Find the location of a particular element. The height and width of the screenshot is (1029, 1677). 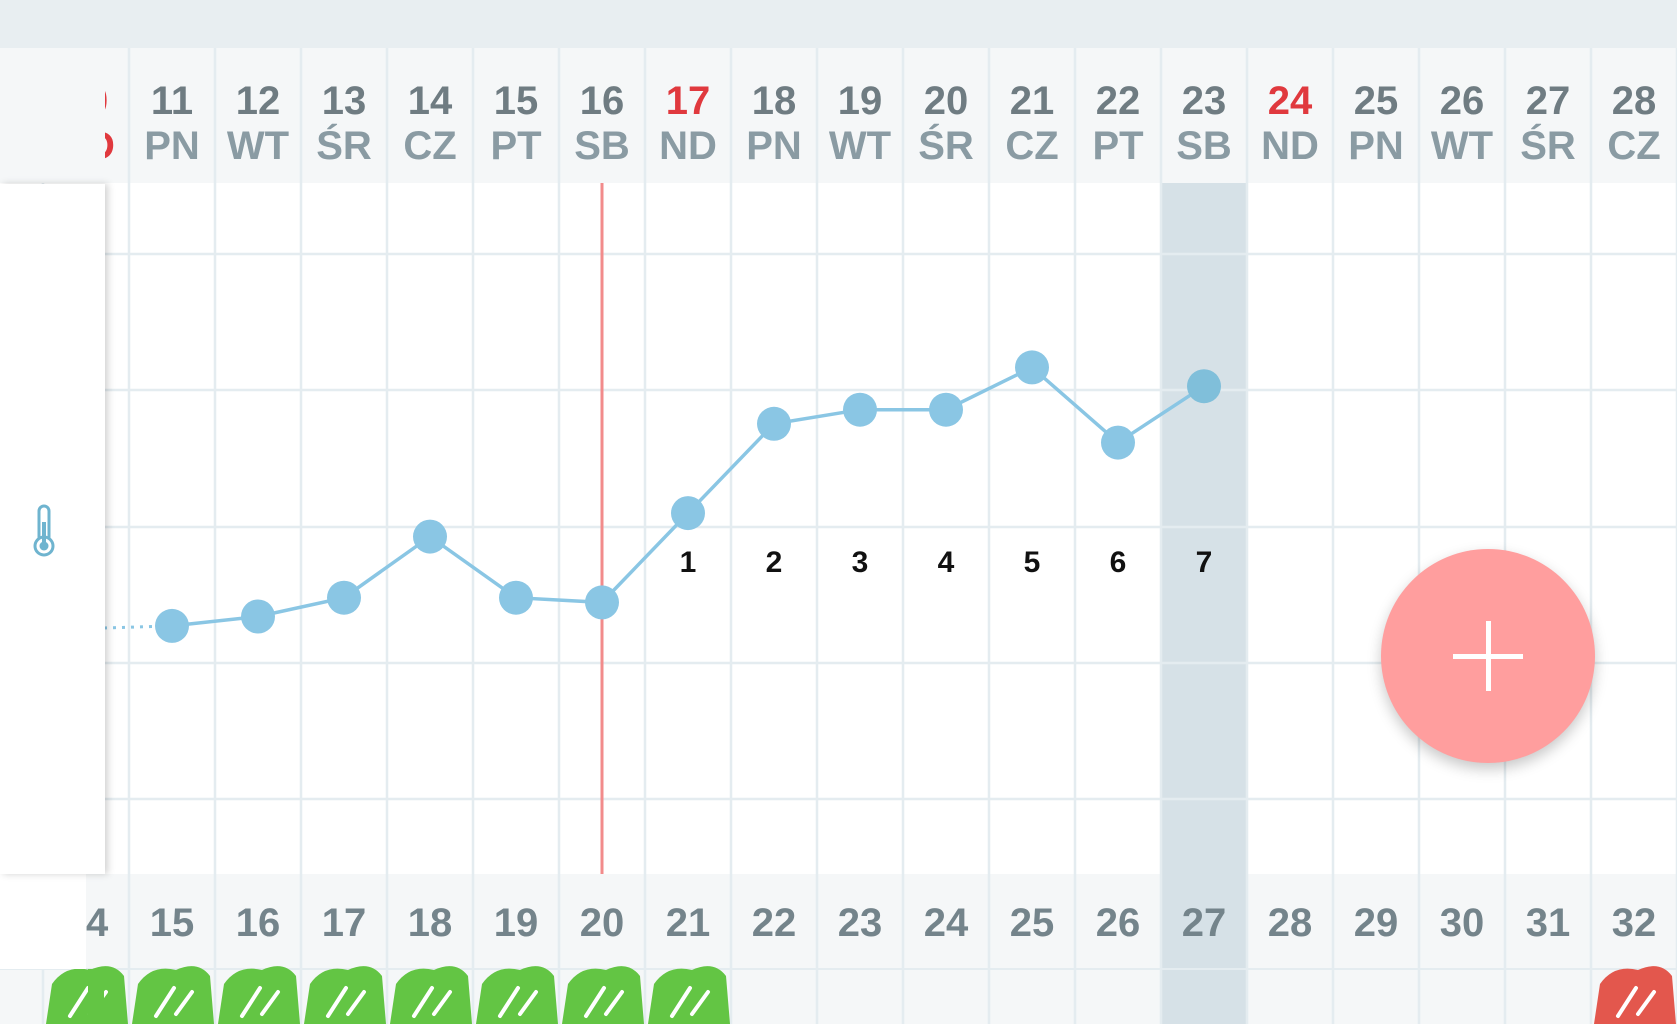

selected-day-column is located at coordinates (1204, 603).